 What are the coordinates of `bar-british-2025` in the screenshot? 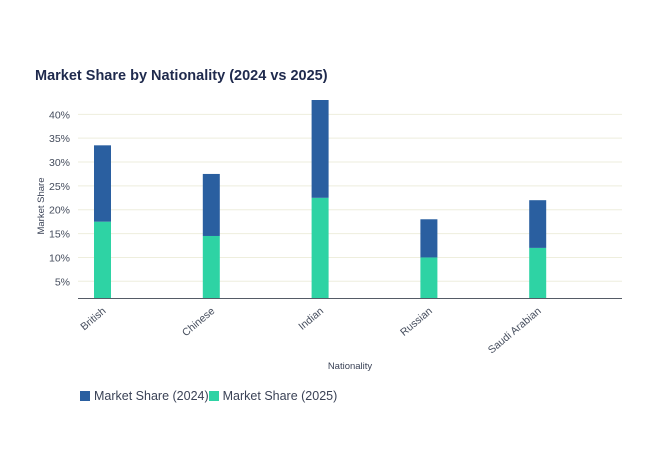 It's located at (102, 259).